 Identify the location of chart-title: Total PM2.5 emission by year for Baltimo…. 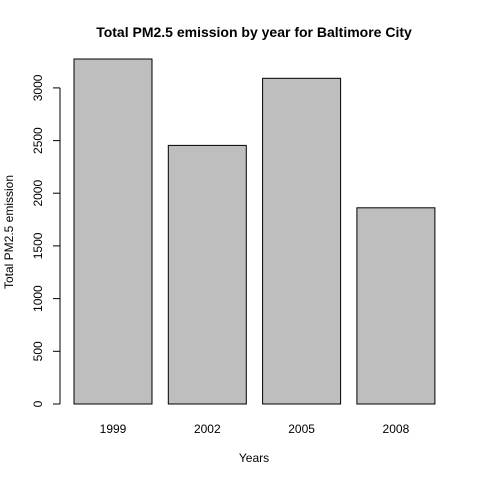
(254, 32).